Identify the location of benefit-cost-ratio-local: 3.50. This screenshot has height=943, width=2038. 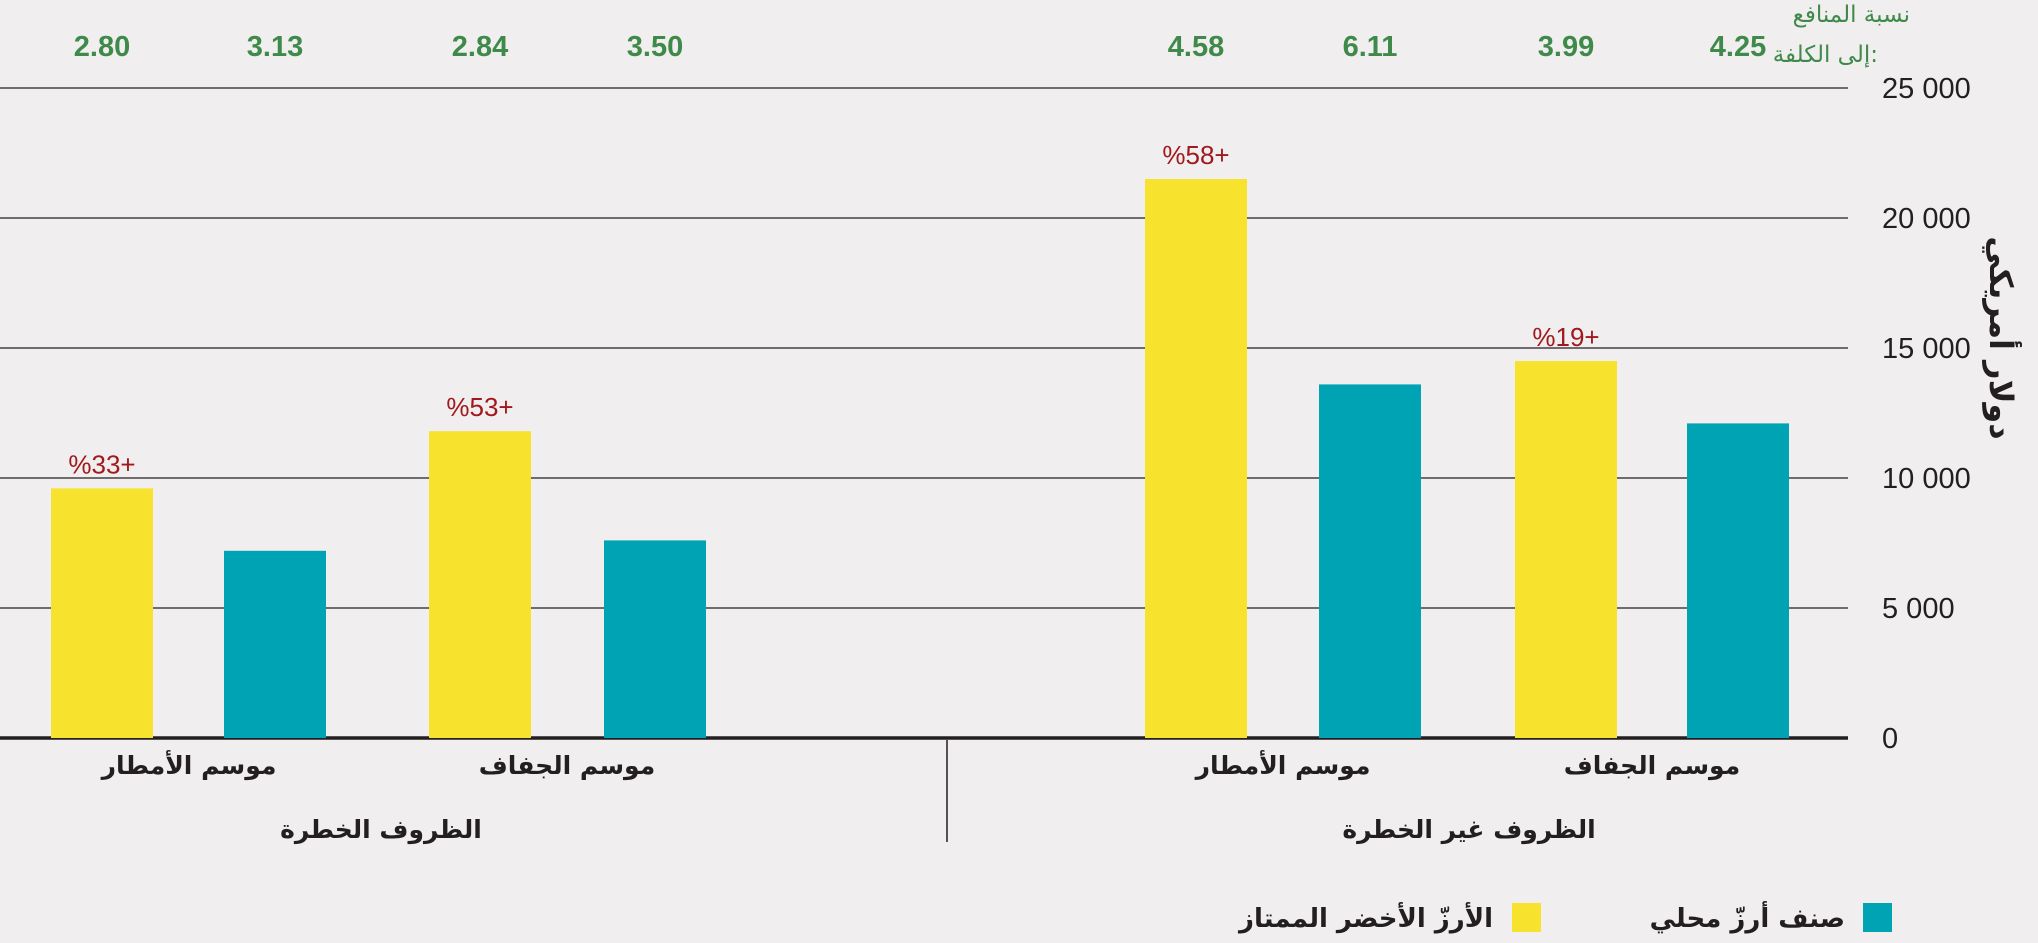
(655, 47).